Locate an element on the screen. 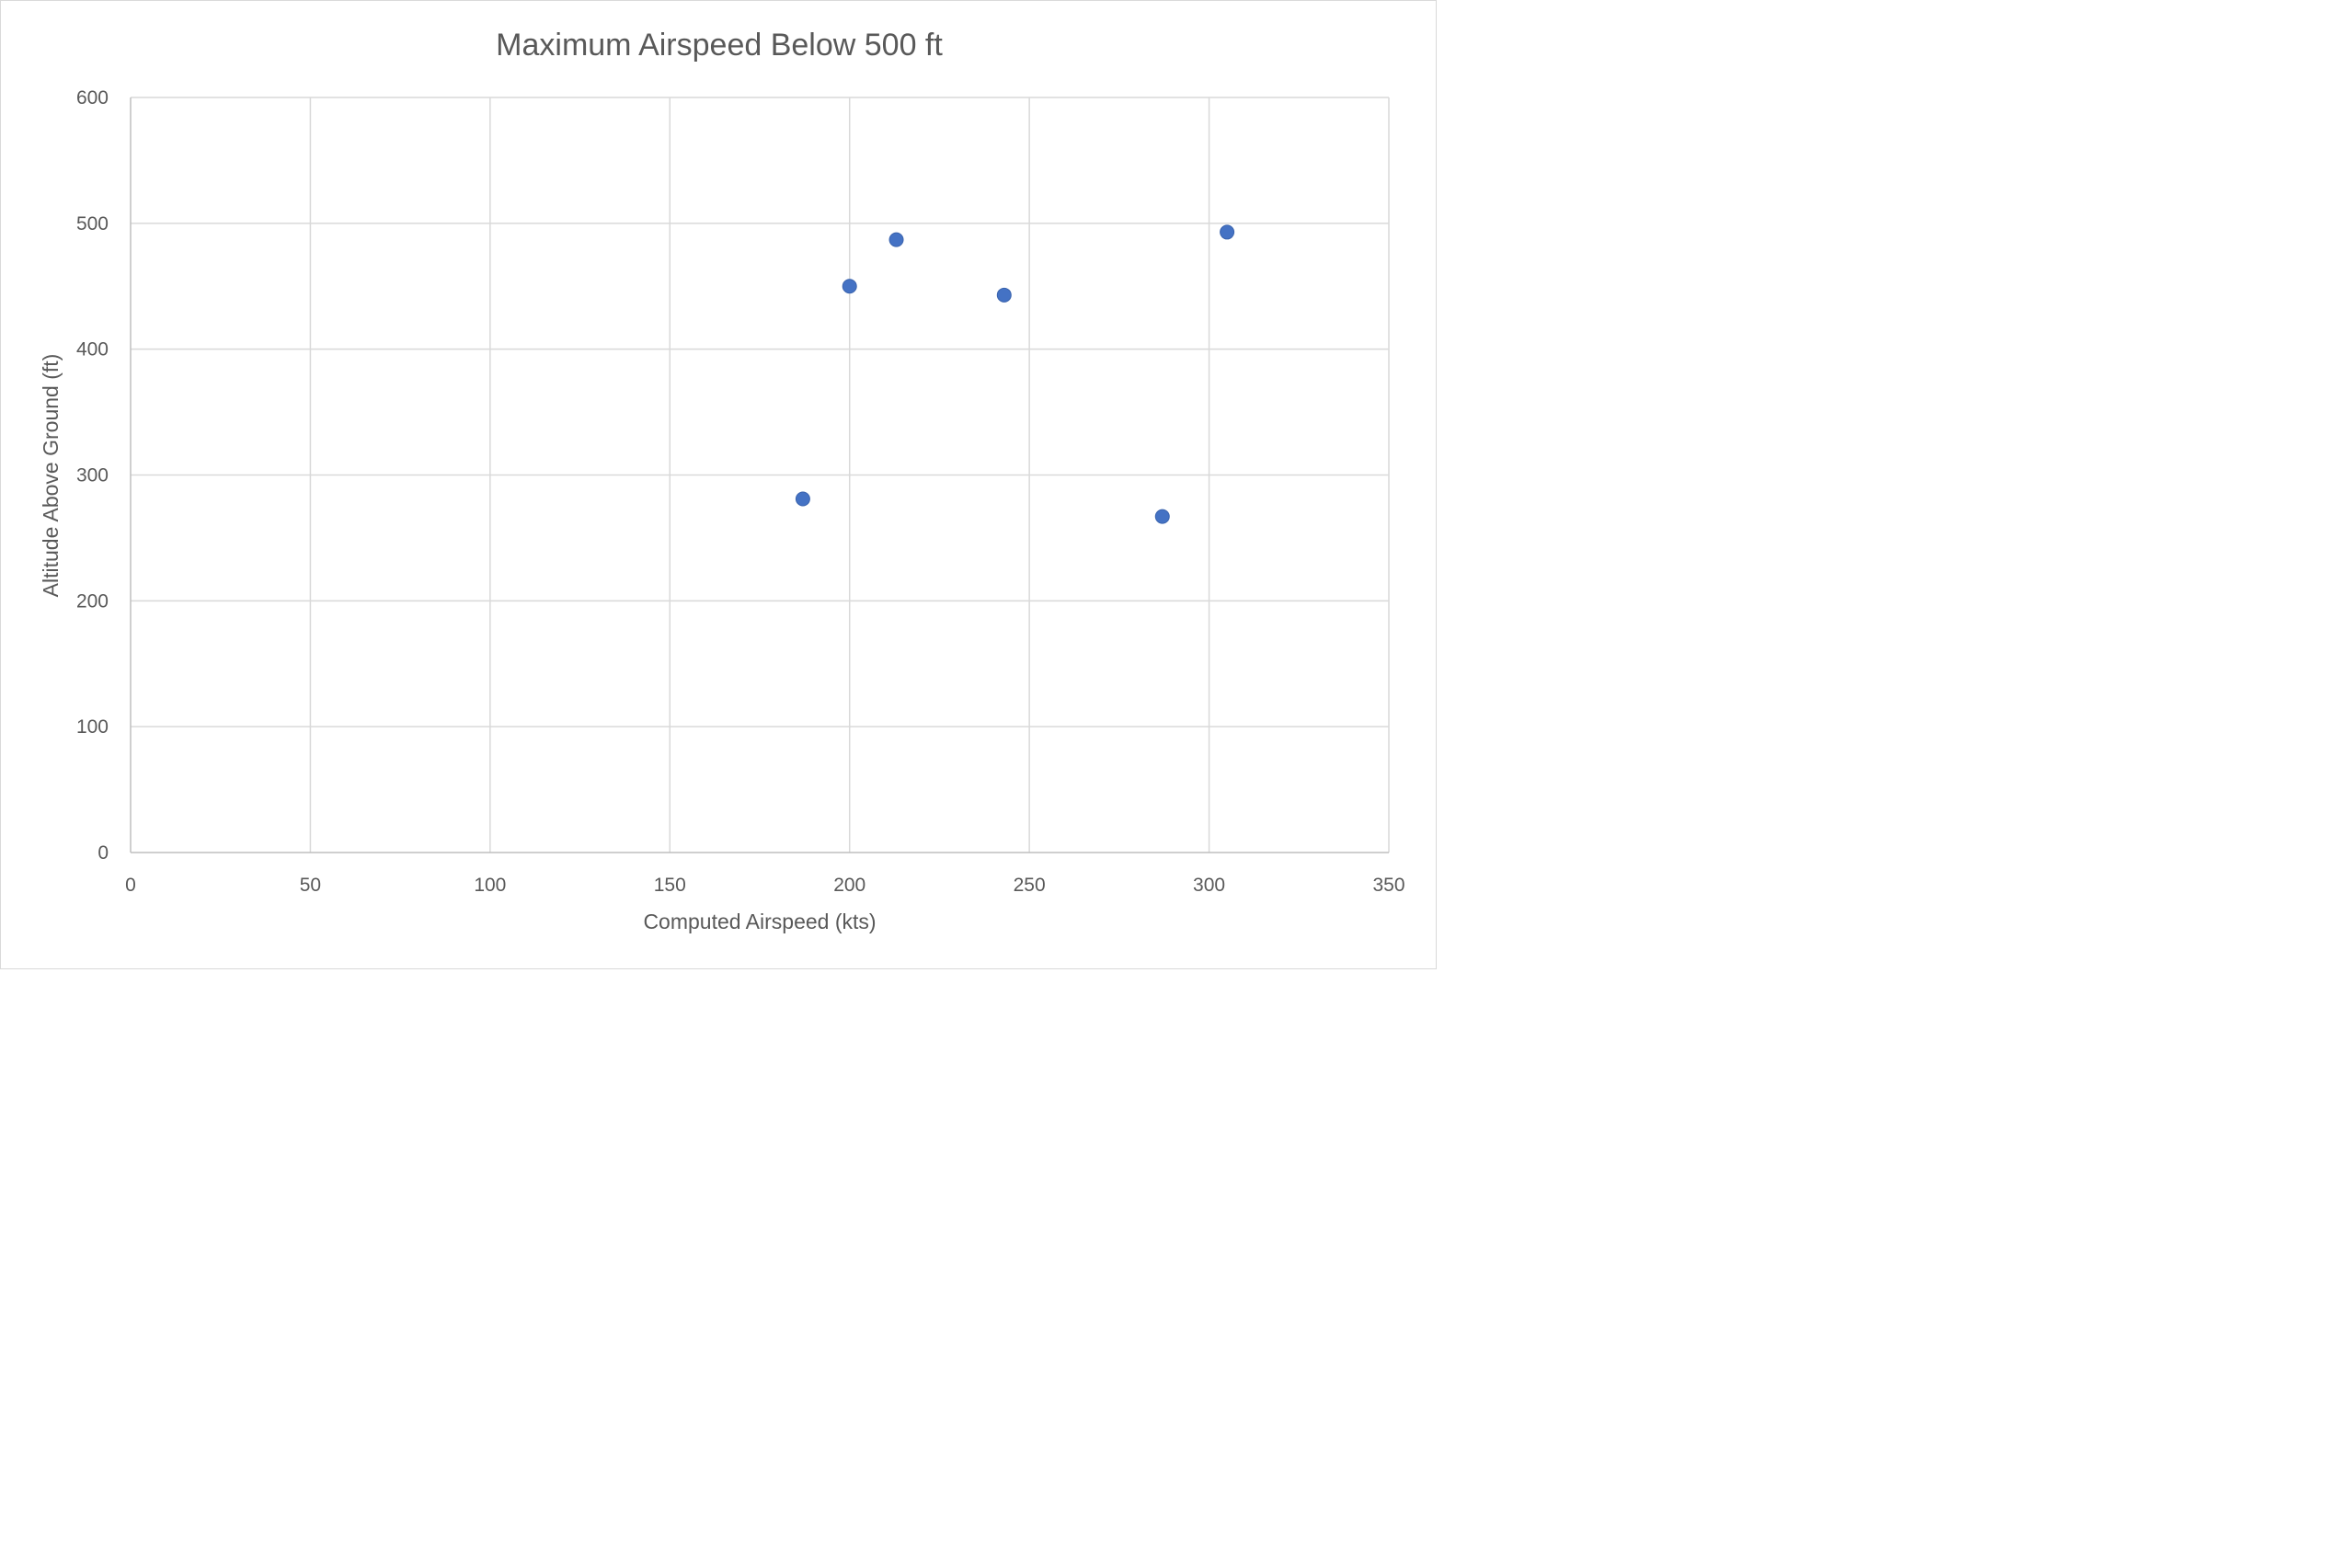 Image resolution: width=2327 pixels, height=1568 pixels. x-tick-label: 250 is located at coordinates (1030, 885).